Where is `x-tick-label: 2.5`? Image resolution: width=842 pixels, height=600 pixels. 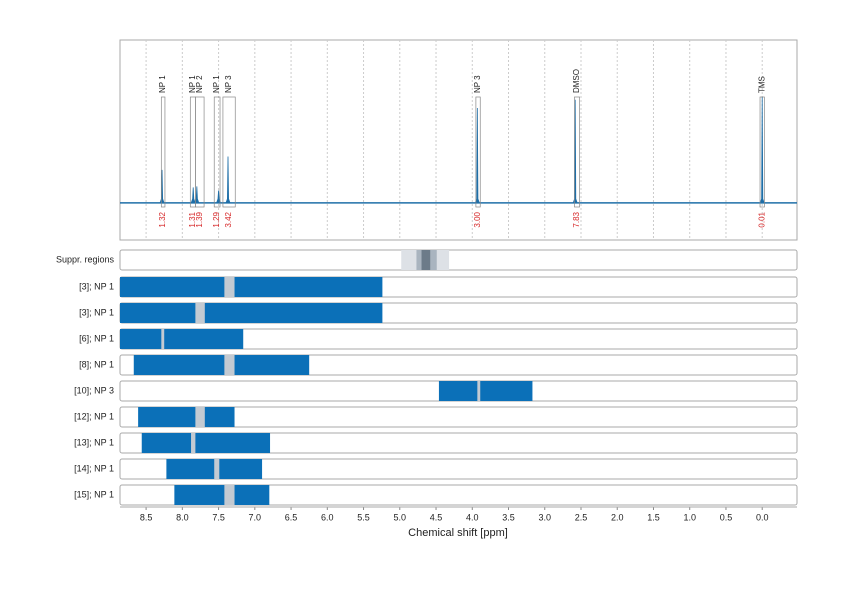 x-tick-label: 2.5 is located at coordinates (581, 517).